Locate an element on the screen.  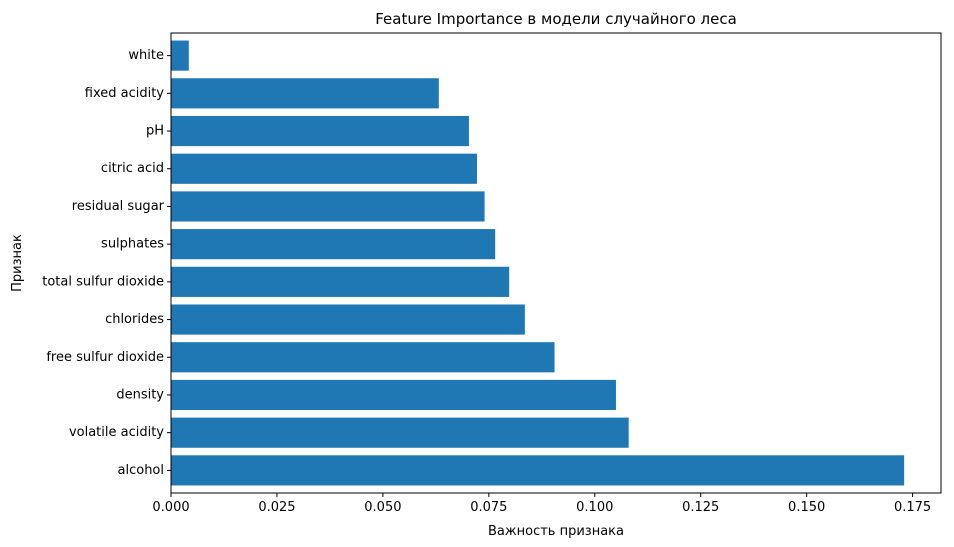
bar-citric-acid is located at coordinates (324, 168).